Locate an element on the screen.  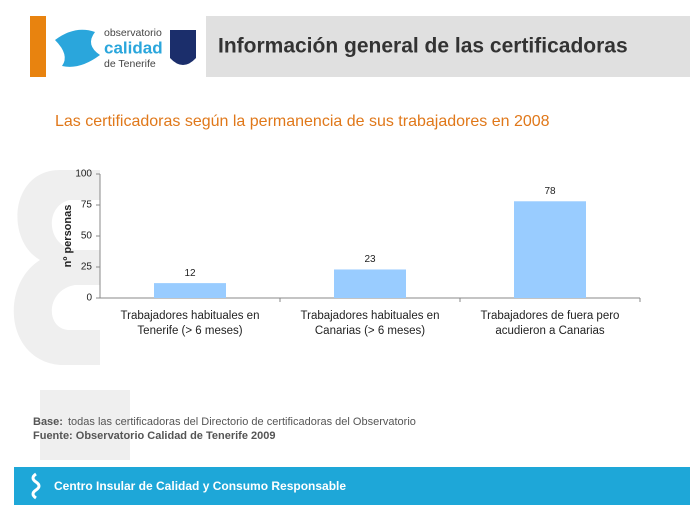
y-axis-label: nº personas is located at coordinates (68, 236).